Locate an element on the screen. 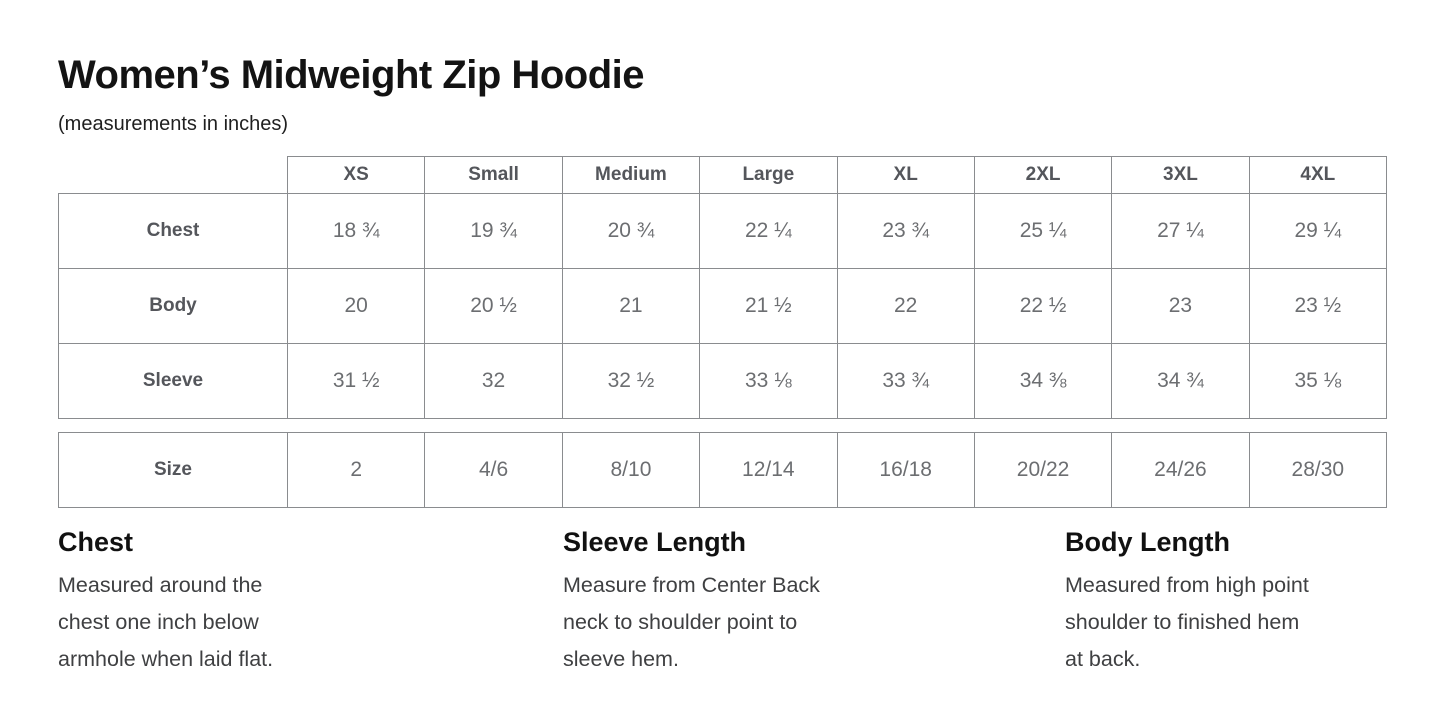  column-header-small: Small is located at coordinates (493, 175).